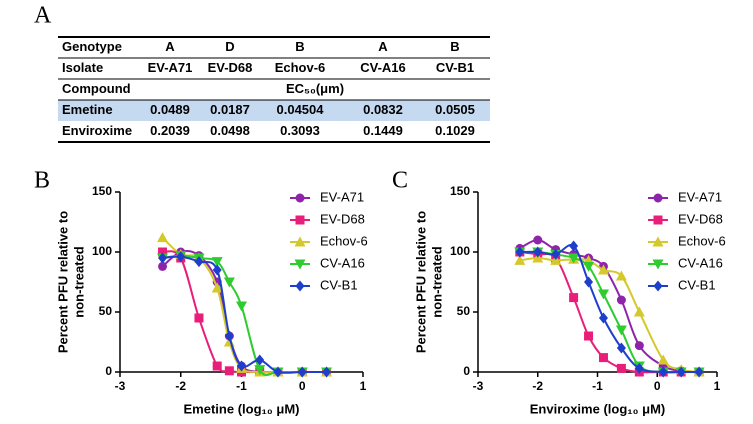  Describe the element at coordinates (315, 88) in the screenshot. I see `table-cell: EC₅₀(μm)` at that location.